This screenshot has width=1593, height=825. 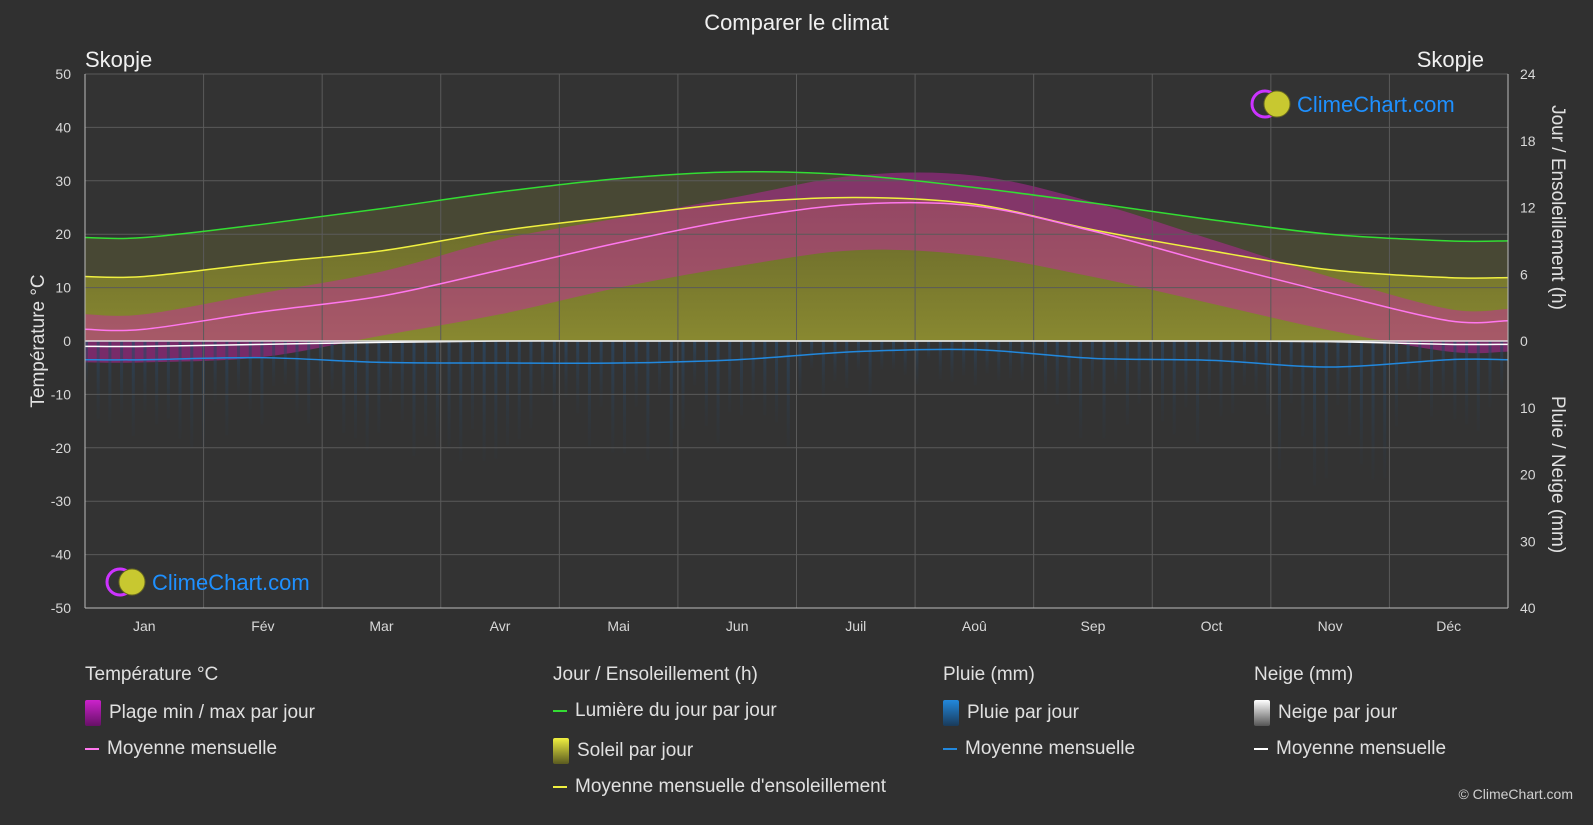 What do you see at coordinates (951, 713) in the screenshot?
I see `rain-swatch` at bounding box center [951, 713].